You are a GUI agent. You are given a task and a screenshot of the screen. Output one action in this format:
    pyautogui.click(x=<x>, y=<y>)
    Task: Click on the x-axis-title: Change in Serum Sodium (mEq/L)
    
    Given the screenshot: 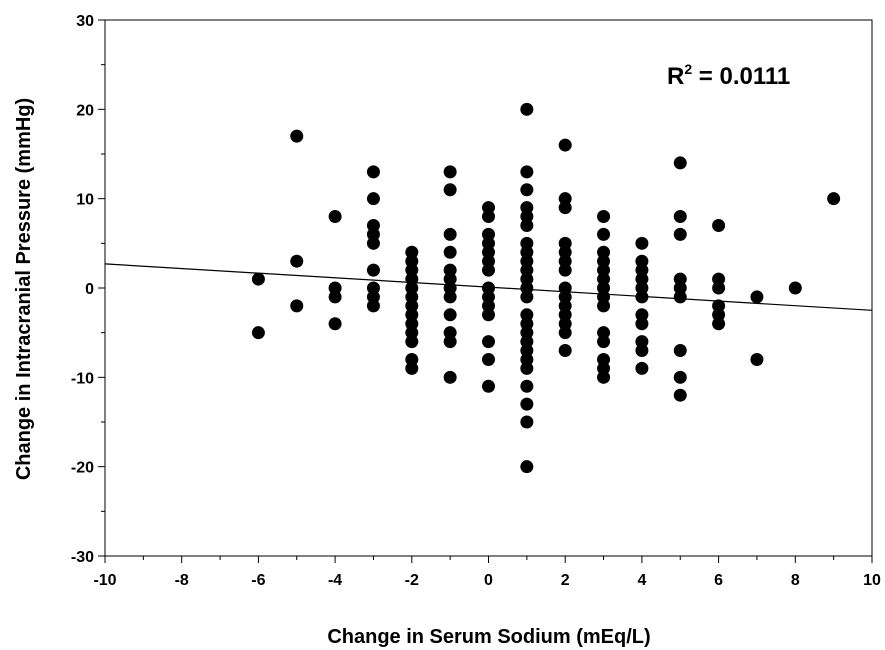 What is the action you would take?
    pyautogui.click(x=488, y=637)
    